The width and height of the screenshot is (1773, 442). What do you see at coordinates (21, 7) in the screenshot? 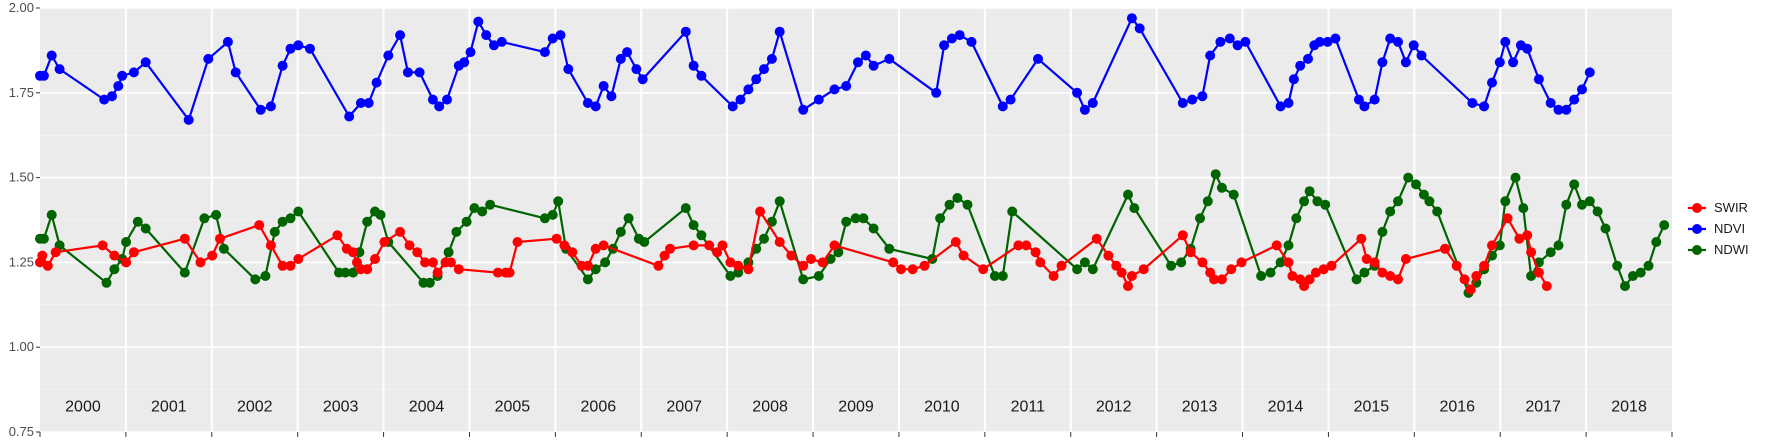
I see `y-tick-label: 2.00` at bounding box center [21, 7].